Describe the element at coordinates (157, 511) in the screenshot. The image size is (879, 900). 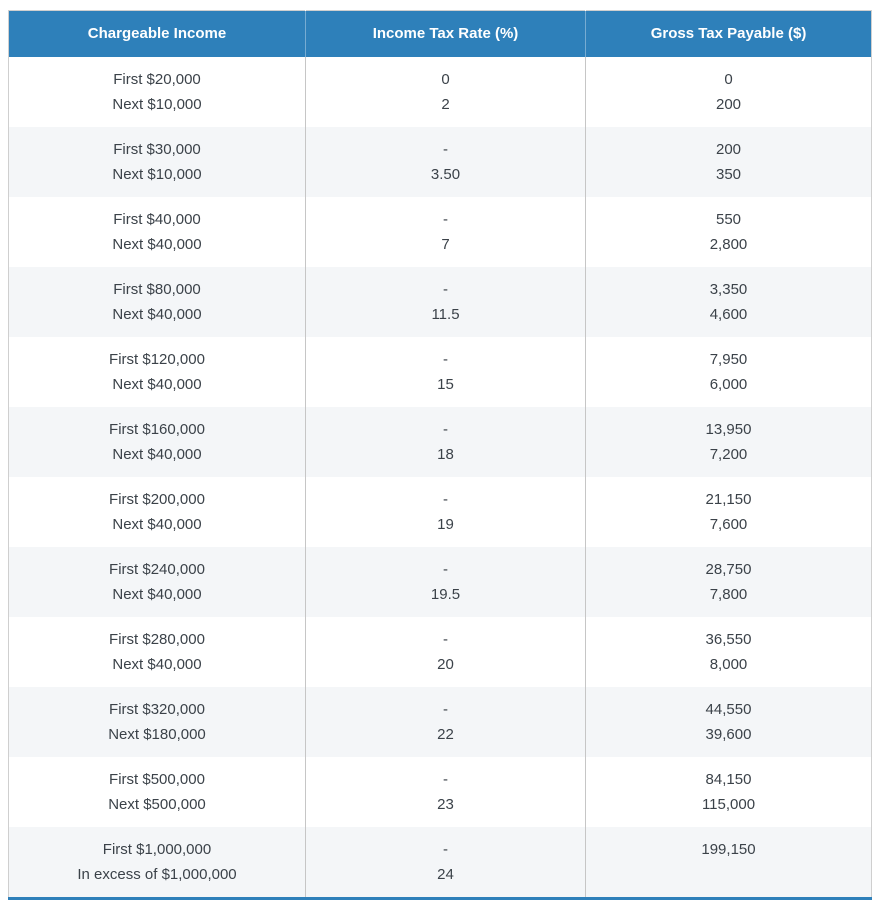
I see `chargeable-income-cell: First $200,000 Next $40,000` at that location.